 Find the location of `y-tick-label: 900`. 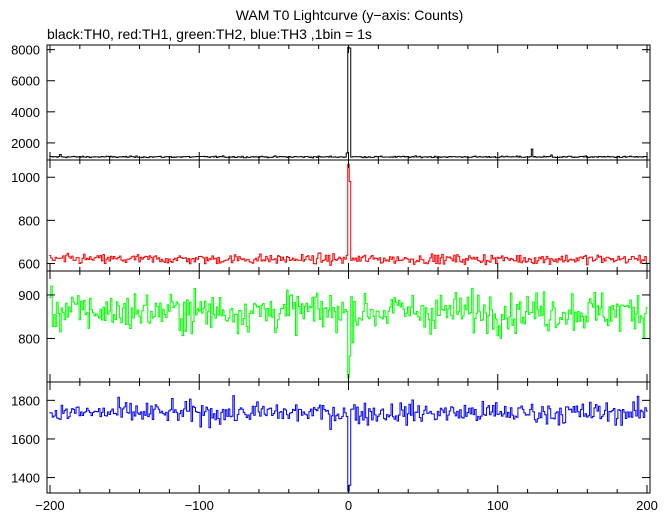

y-tick-label: 900 is located at coordinates (29, 295).